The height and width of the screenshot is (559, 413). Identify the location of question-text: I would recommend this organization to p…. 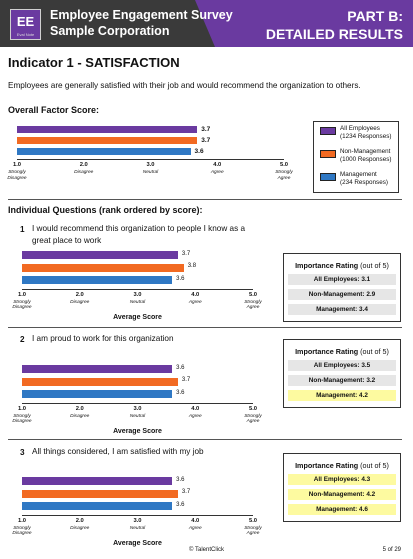
(157, 235).